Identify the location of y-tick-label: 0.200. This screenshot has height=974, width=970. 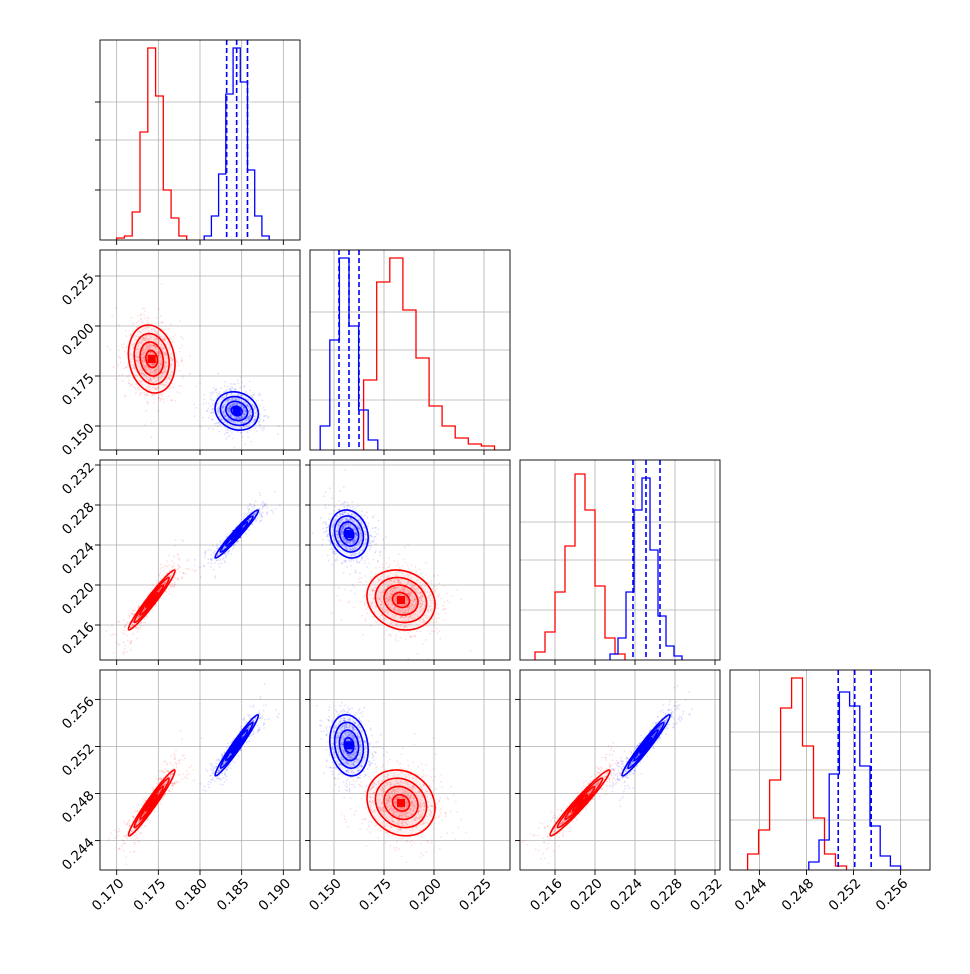
(78, 339).